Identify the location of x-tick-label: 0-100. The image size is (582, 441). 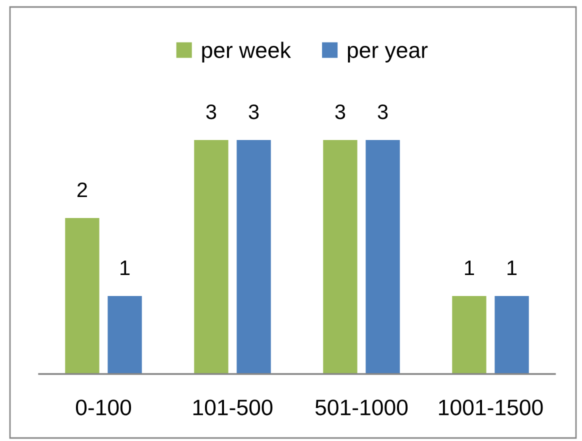
(104, 408).